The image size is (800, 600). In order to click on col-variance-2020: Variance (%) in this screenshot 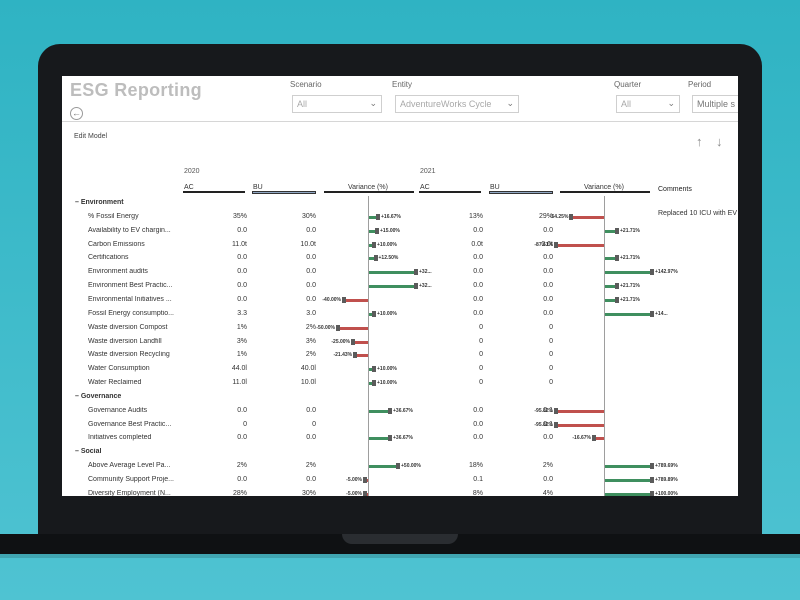, I will do `click(368, 187)`.